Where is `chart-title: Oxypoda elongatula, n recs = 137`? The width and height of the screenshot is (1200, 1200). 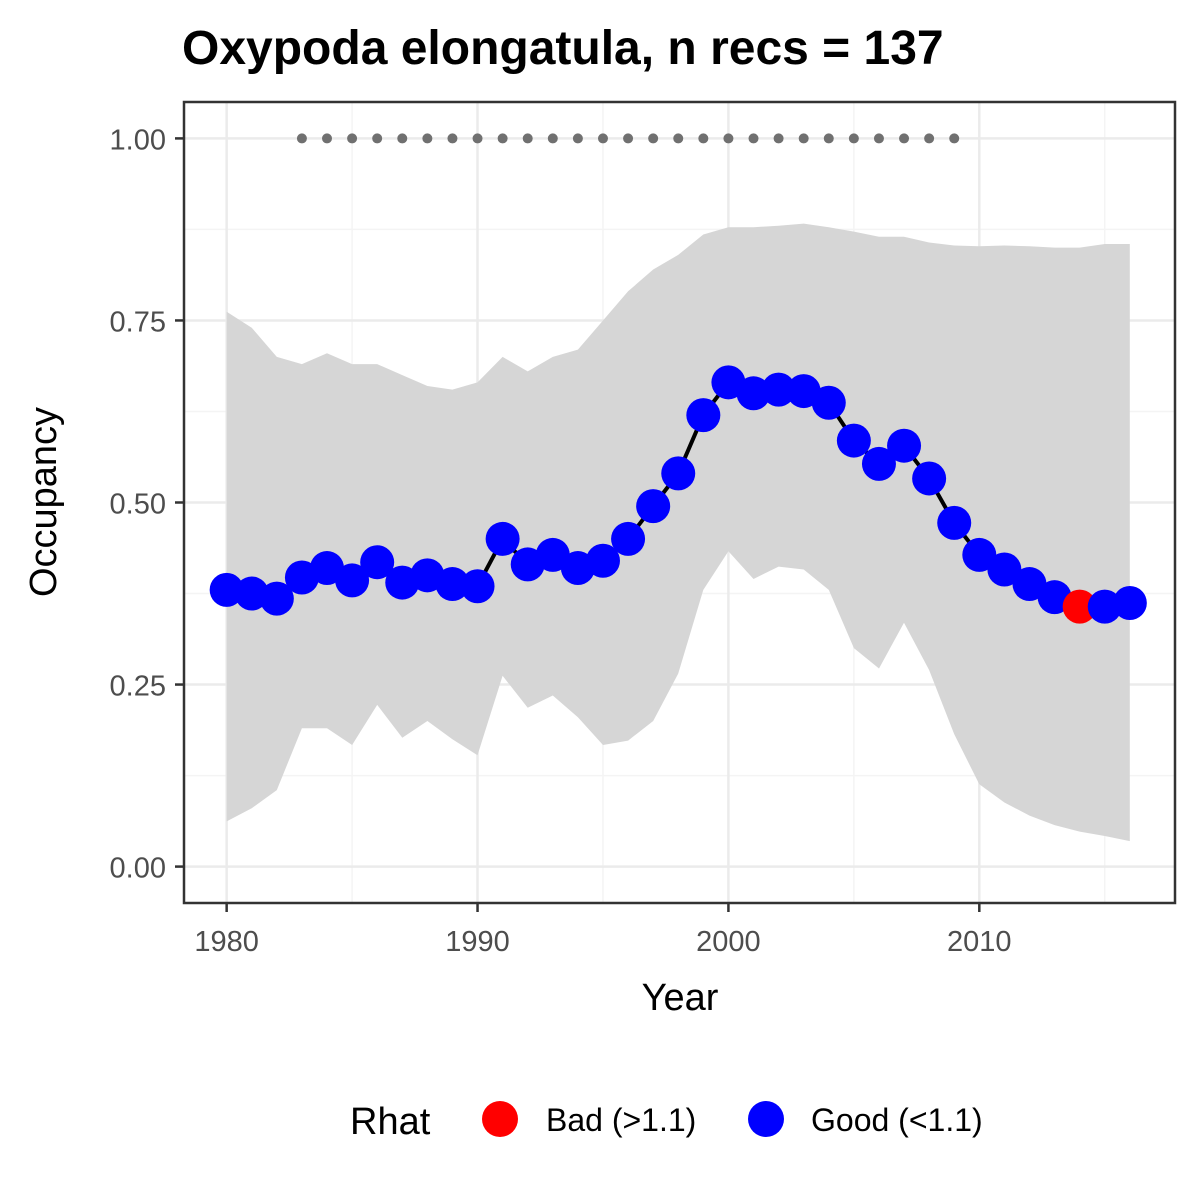
chart-title: Oxypoda elongatula, n recs = 137 is located at coordinates (563, 48).